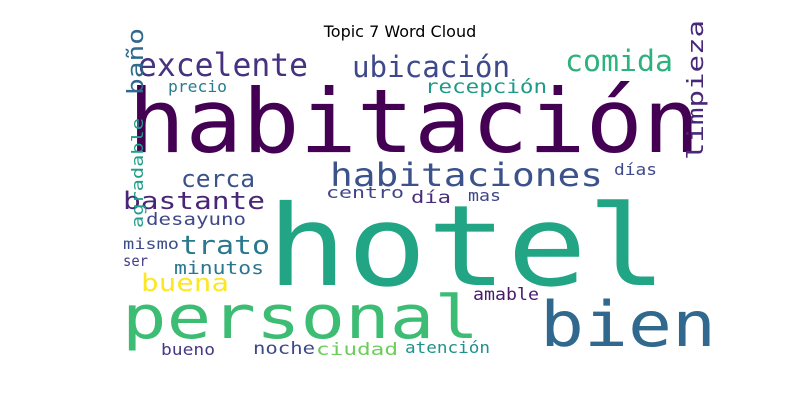 The height and width of the screenshot is (400, 800). What do you see at coordinates (185, 283) in the screenshot?
I see `word-25: buena` at bounding box center [185, 283].